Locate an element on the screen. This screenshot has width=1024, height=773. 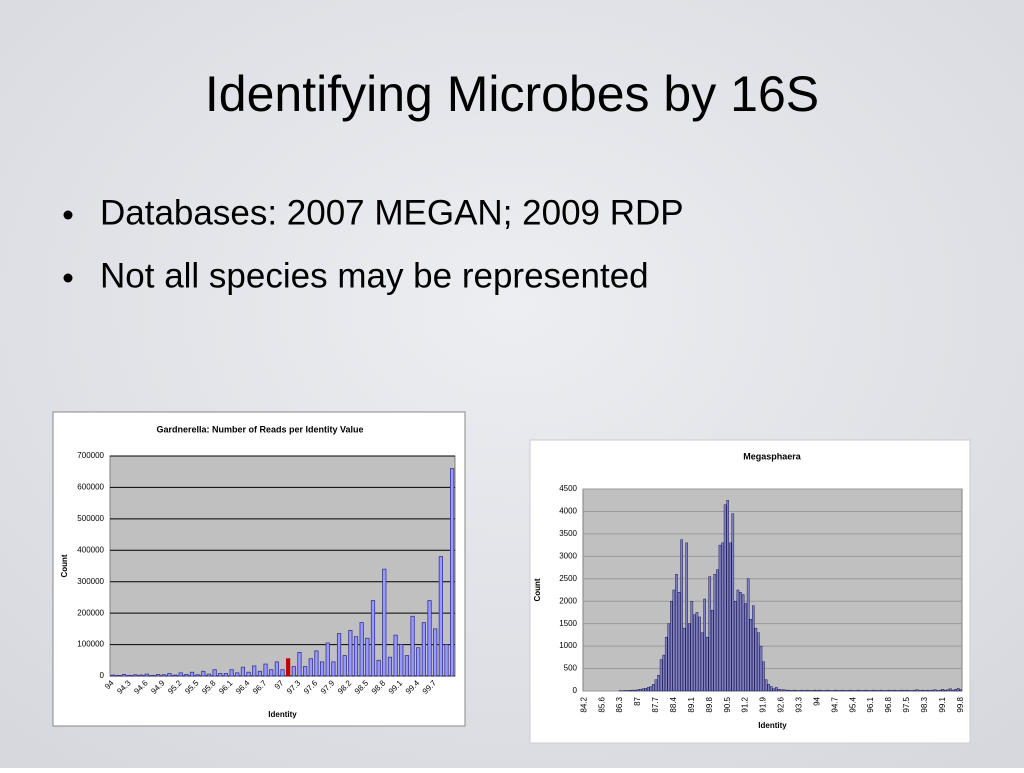
y-axis-label: Count is located at coordinates (64, 565).